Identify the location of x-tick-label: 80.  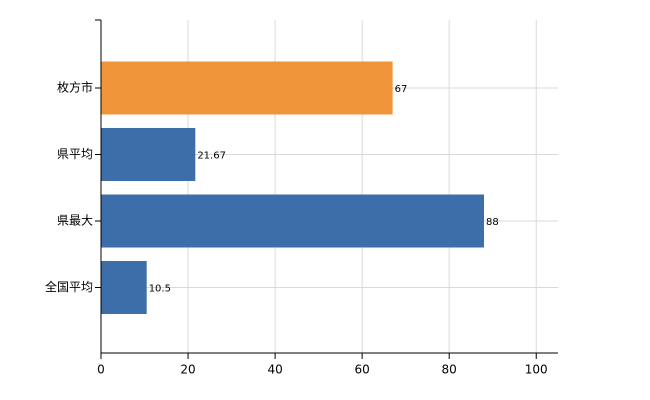
(449, 370).